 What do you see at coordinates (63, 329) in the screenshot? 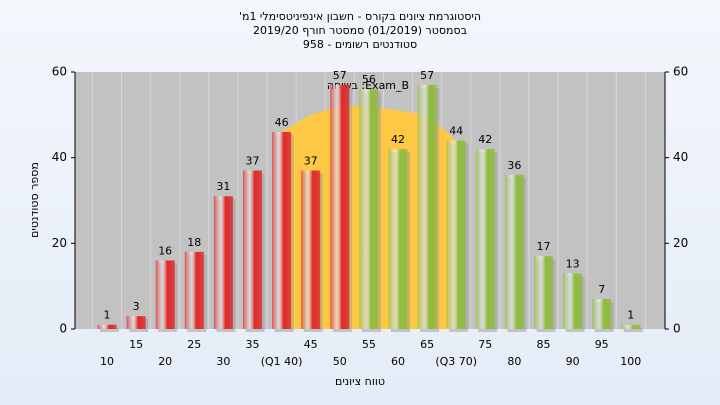
I see `y-tick-label: 0` at bounding box center [63, 329].